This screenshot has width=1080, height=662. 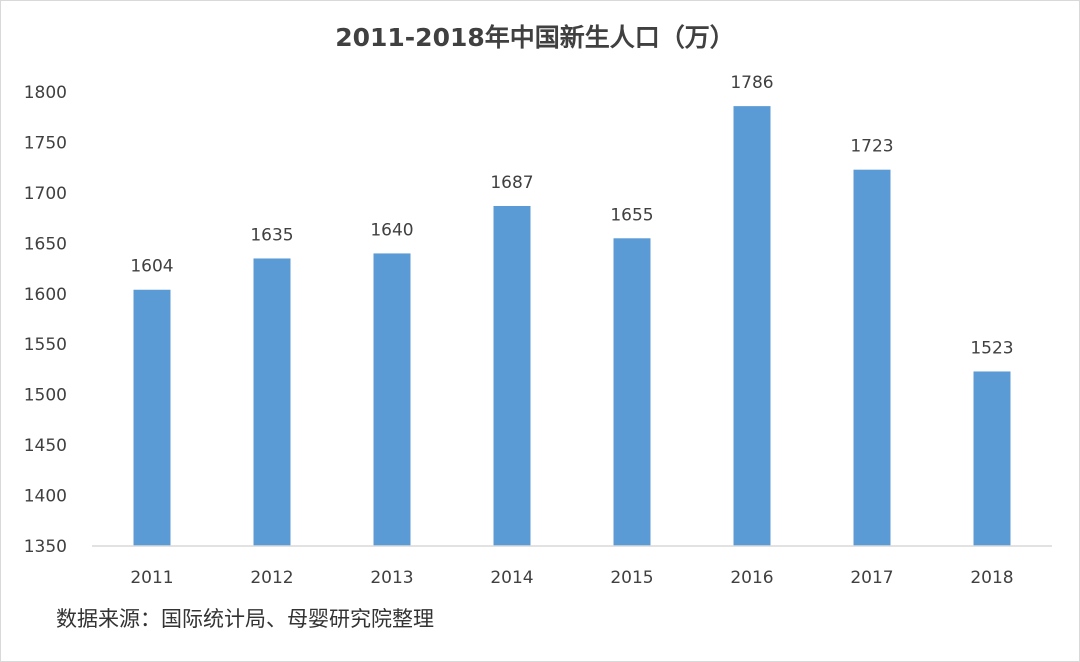 What do you see at coordinates (45, 497) in the screenshot?
I see `y-tick-label: 1400` at bounding box center [45, 497].